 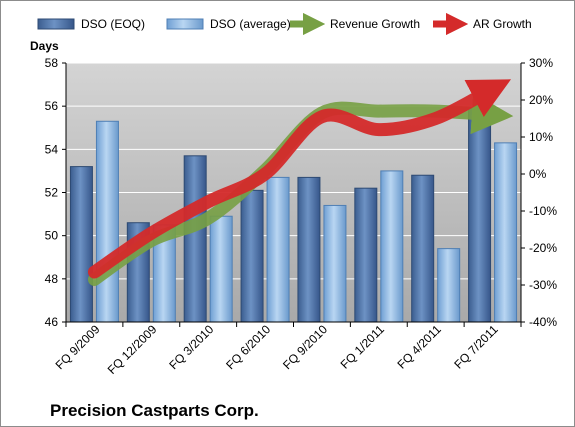 What do you see at coordinates (541, 63) in the screenshot?
I see `y2-tick-label: 30%` at bounding box center [541, 63].